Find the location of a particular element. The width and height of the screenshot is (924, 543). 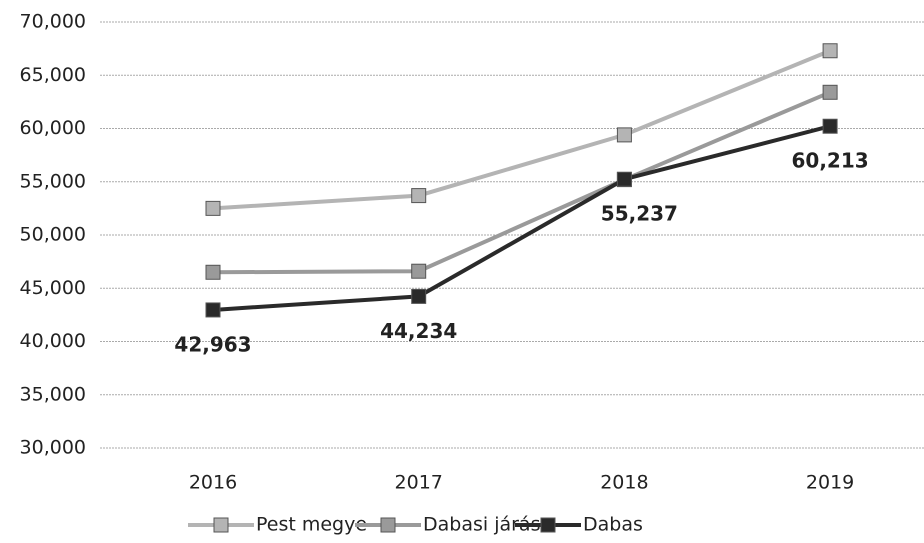

x-tick-label: 2018 is located at coordinates (624, 483).